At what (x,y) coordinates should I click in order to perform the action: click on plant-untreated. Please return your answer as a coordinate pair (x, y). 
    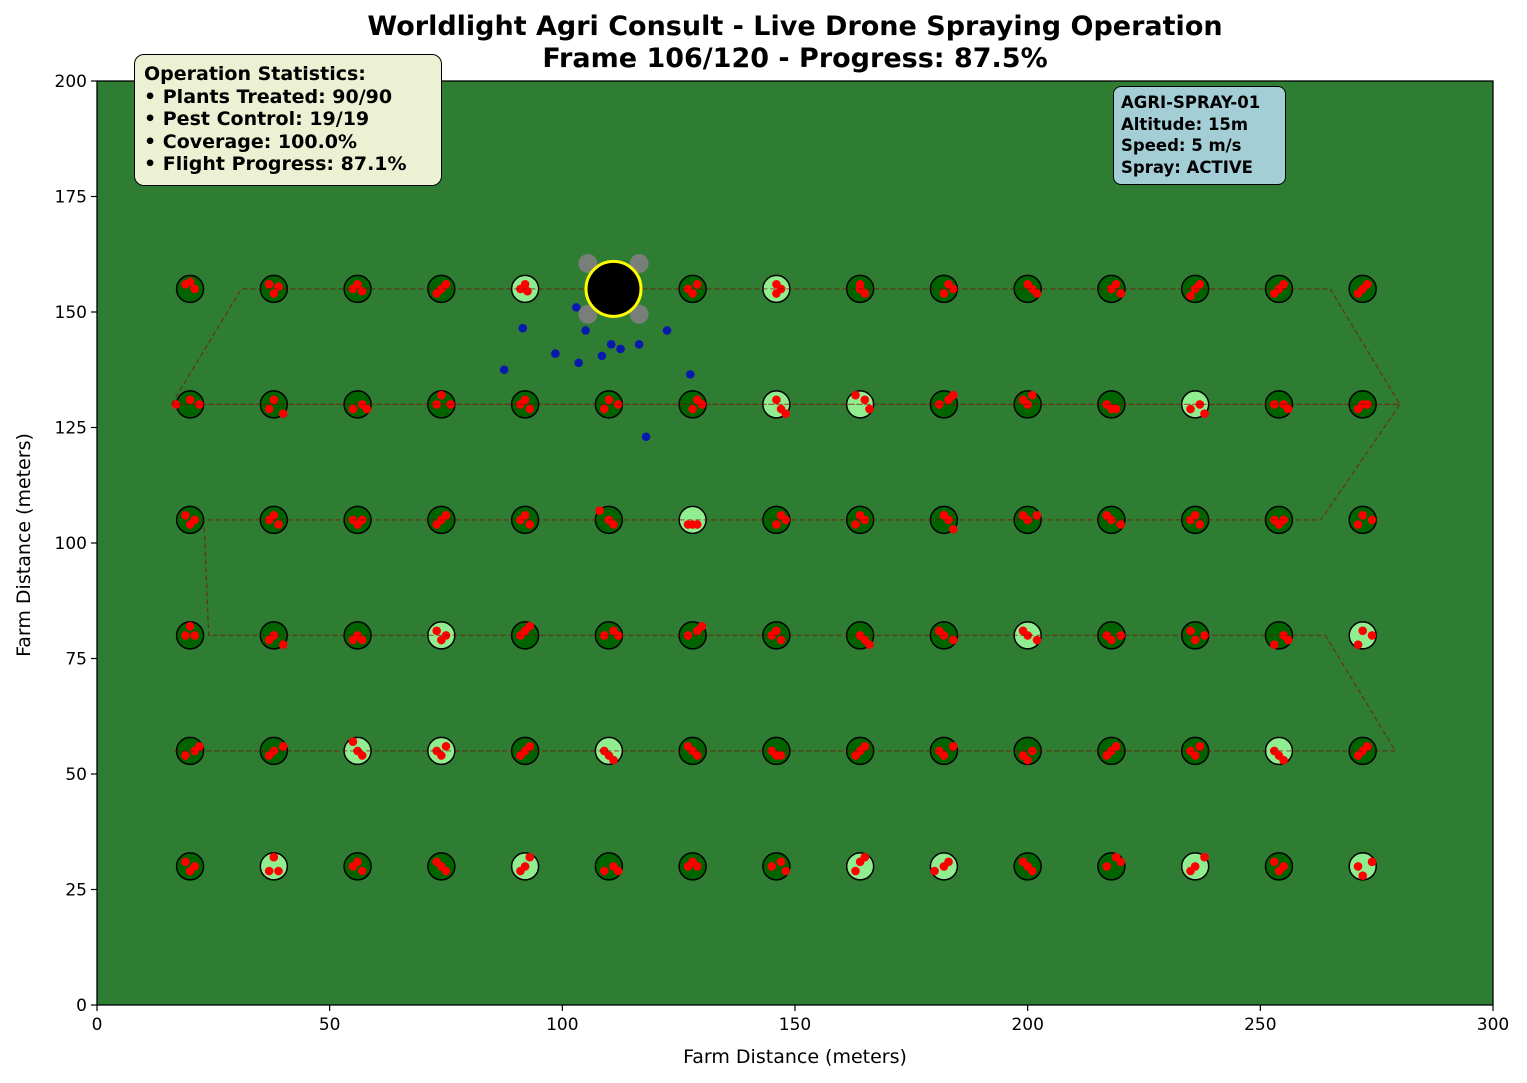
    Looking at the image, I should click on (860, 866).